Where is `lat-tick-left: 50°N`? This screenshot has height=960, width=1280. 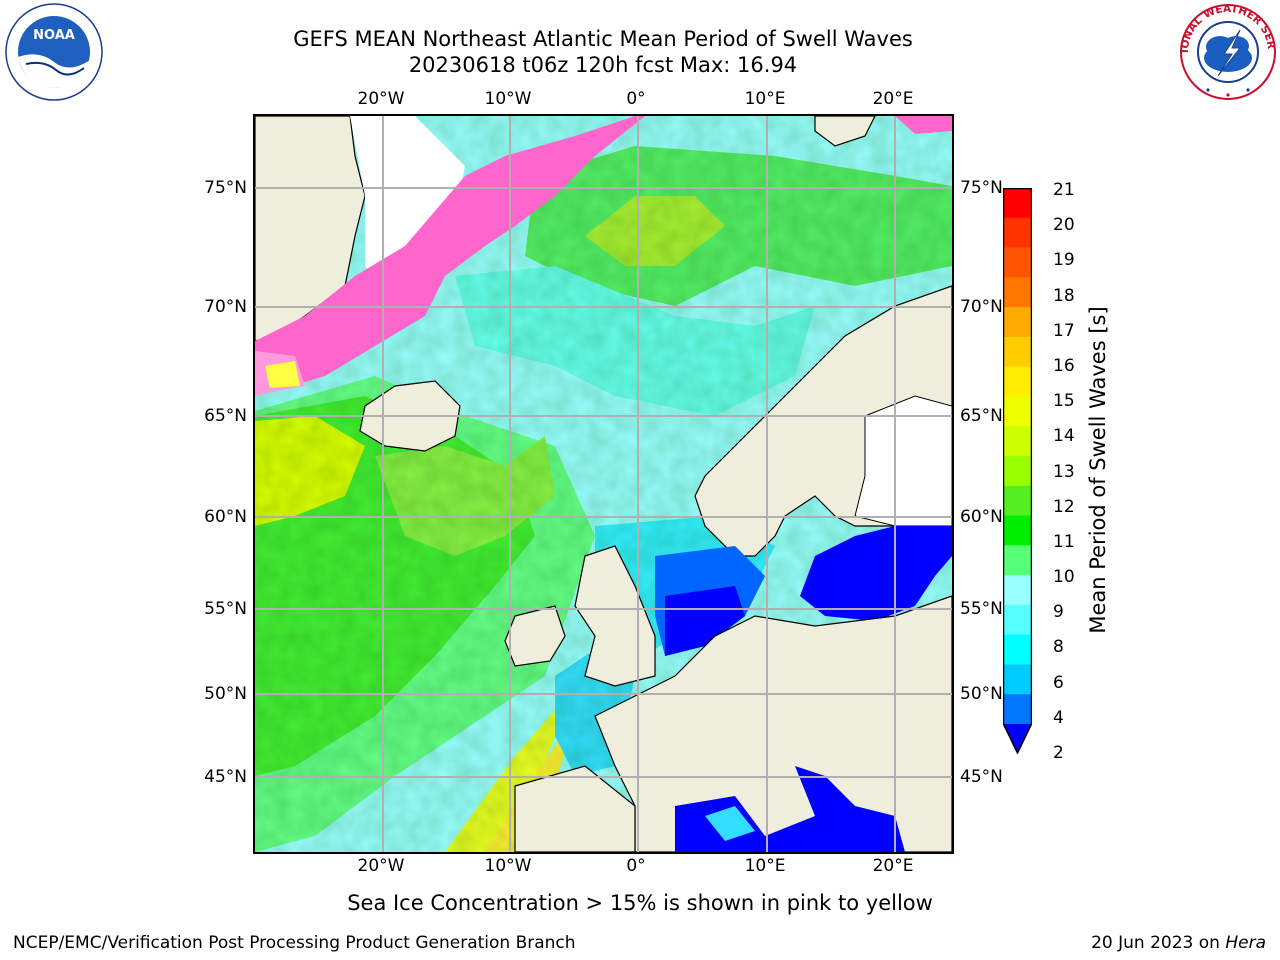 lat-tick-left: 50°N is located at coordinates (225, 694).